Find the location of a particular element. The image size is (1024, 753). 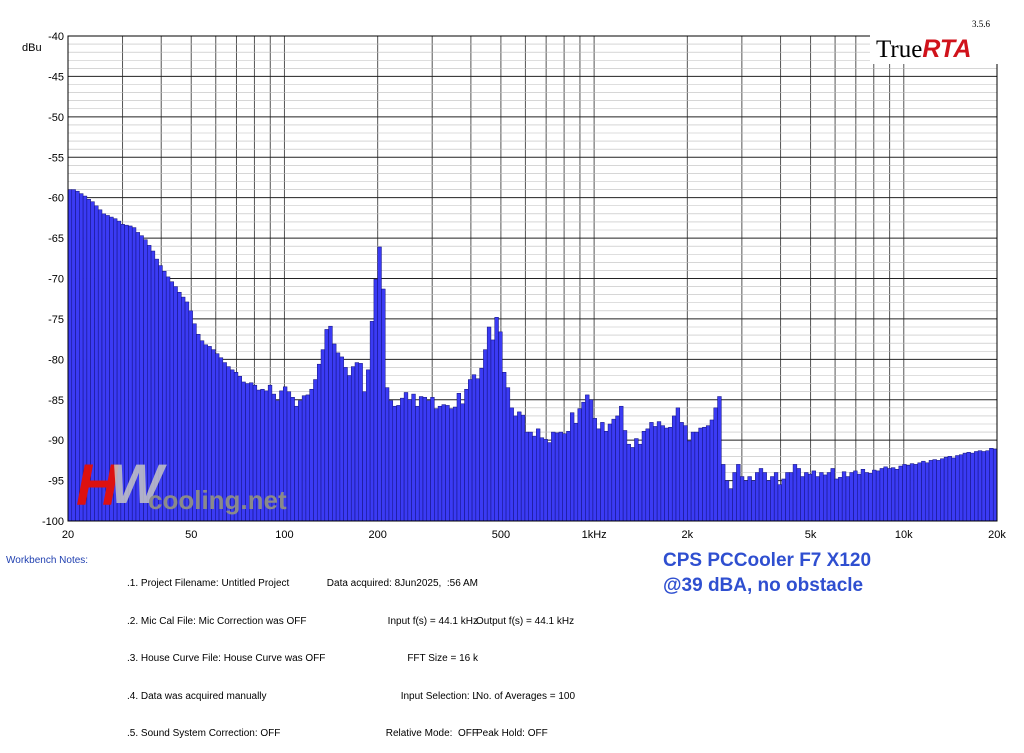

note-line: Input Selection: L is located at coordinates (439, 696).